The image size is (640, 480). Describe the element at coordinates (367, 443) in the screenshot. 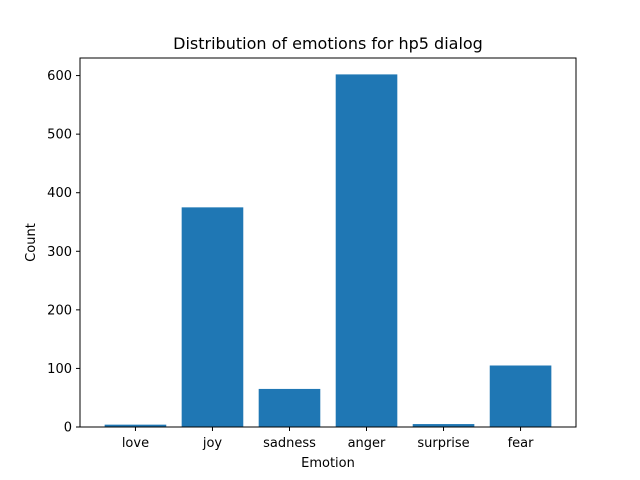

I see `x-tick-label: anger` at that location.